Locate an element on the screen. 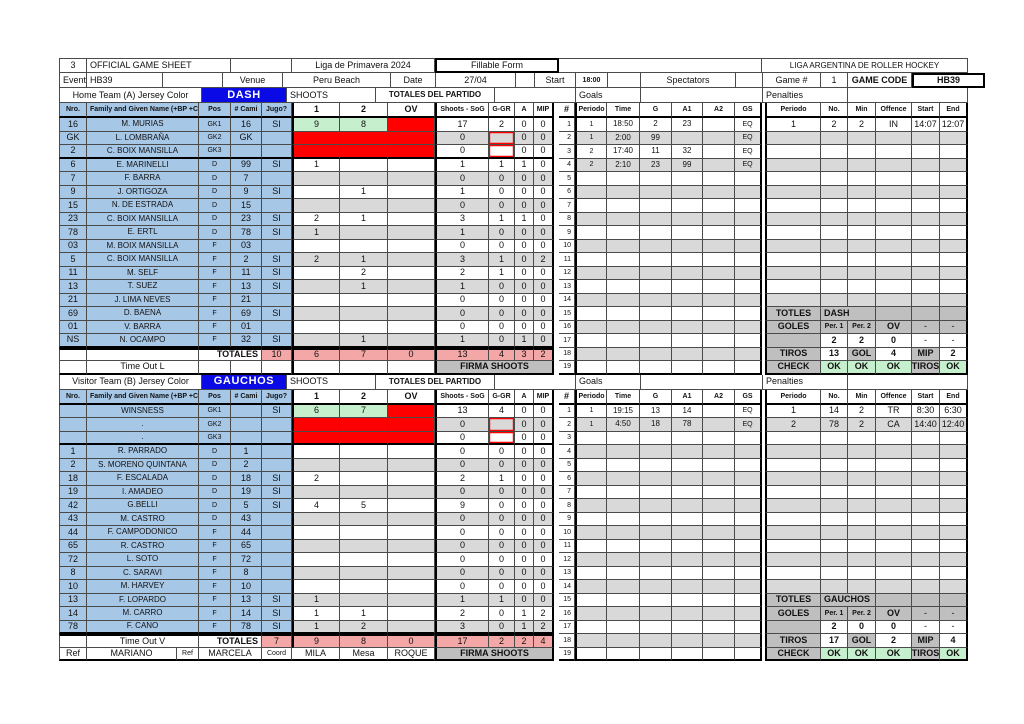 This screenshot has width=1024, height=724. stat-sog: 1 is located at coordinates (462, 287).